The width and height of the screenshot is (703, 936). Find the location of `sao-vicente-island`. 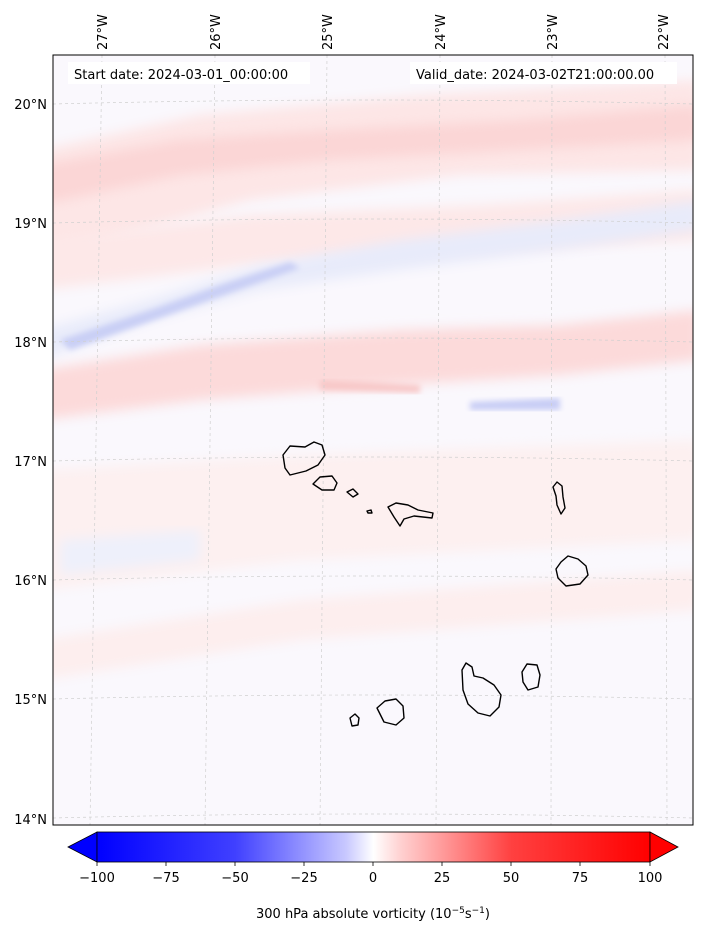

sao-vicente-island is located at coordinates (325, 483).